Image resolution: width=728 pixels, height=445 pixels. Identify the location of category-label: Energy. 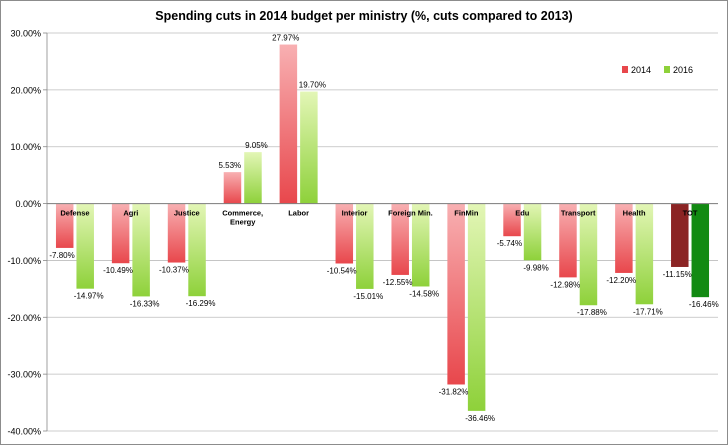
(243, 222).